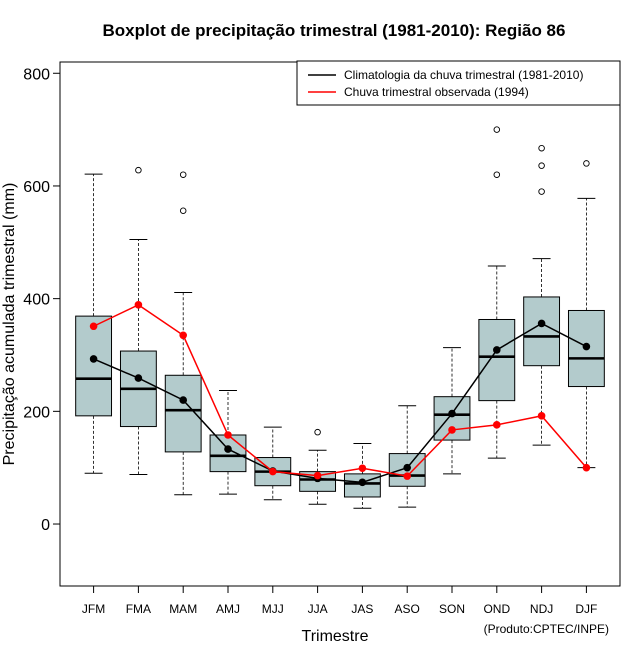  What do you see at coordinates (541, 609) in the screenshot?
I see `x-tick-label: NDJ` at bounding box center [541, 609].